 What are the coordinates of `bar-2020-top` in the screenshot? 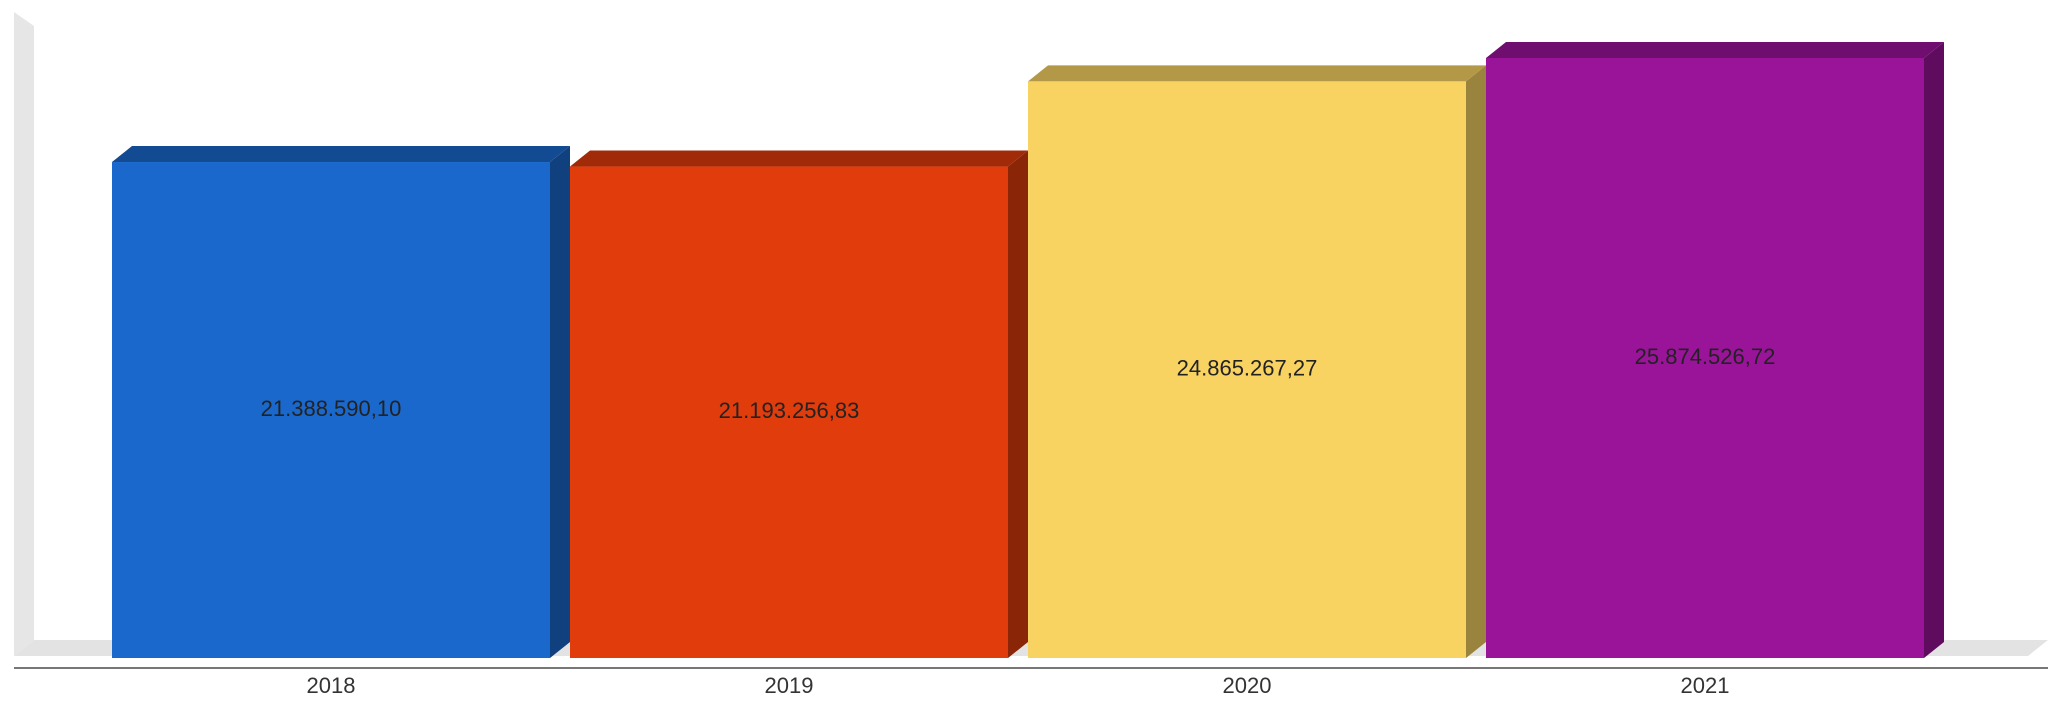 It's located at (1257, 73).